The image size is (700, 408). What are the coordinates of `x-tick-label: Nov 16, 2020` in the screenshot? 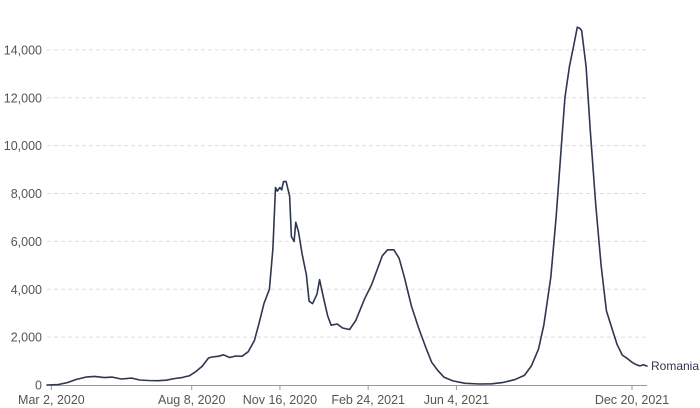 It's located at (280, 400).